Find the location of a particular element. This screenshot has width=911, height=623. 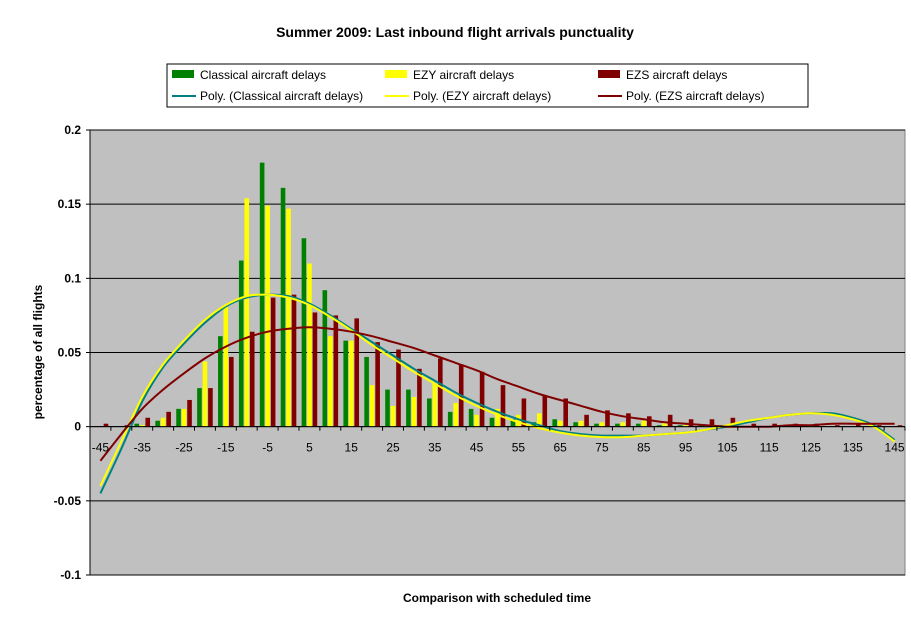

x-tick-label: 5 is located at coordinates (309, 448).